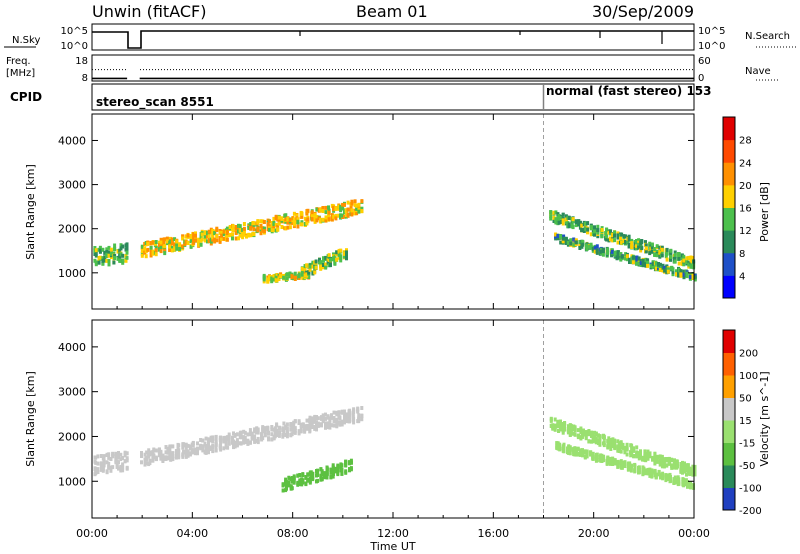  What do you see at coordinates (629, 91) in the screenshot?
I see `cpid-segment-2: normal (fast stereo) 153` at bounding box center [629, 91].